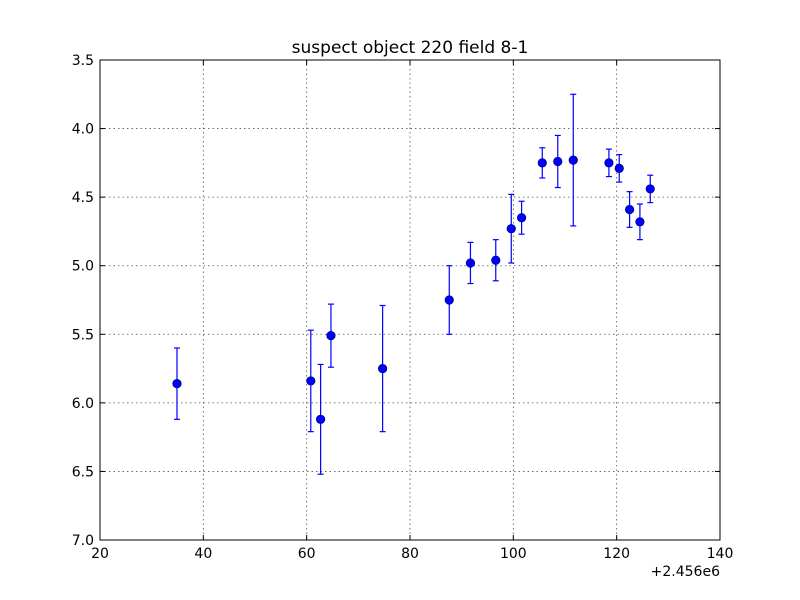 Image resolution: width=800 pixels, height=600 pixels. I want to click on chart-title: suspect object 220 field 8-1, so click(410, 48).